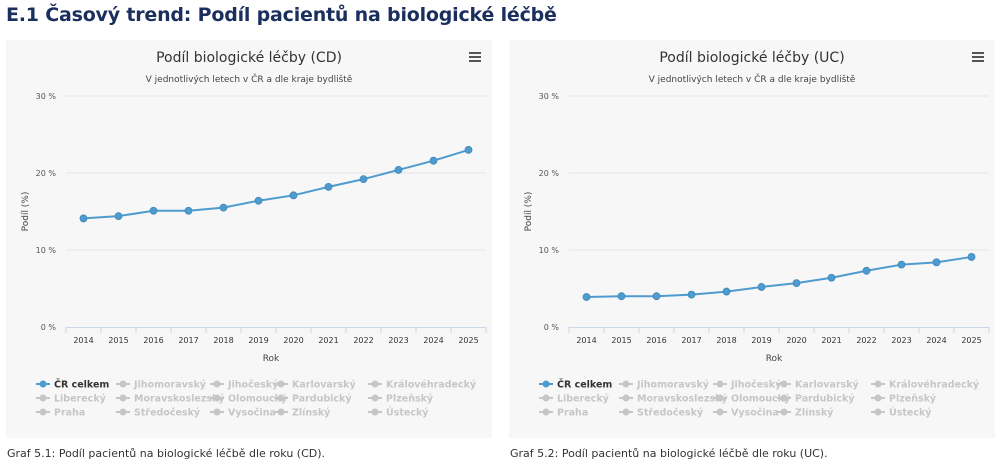  I want to click on y-tick-label: 10 %, so click(46, 250).